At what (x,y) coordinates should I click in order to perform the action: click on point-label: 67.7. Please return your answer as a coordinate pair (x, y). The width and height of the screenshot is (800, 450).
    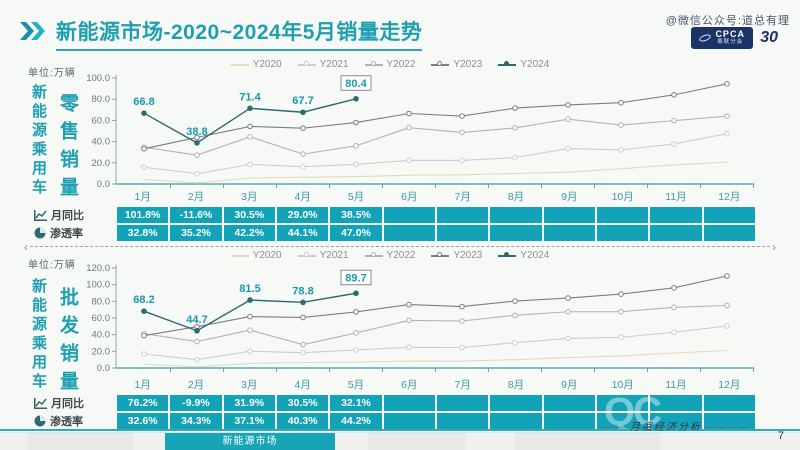
    Looking at the image, I should click on (302, 101).